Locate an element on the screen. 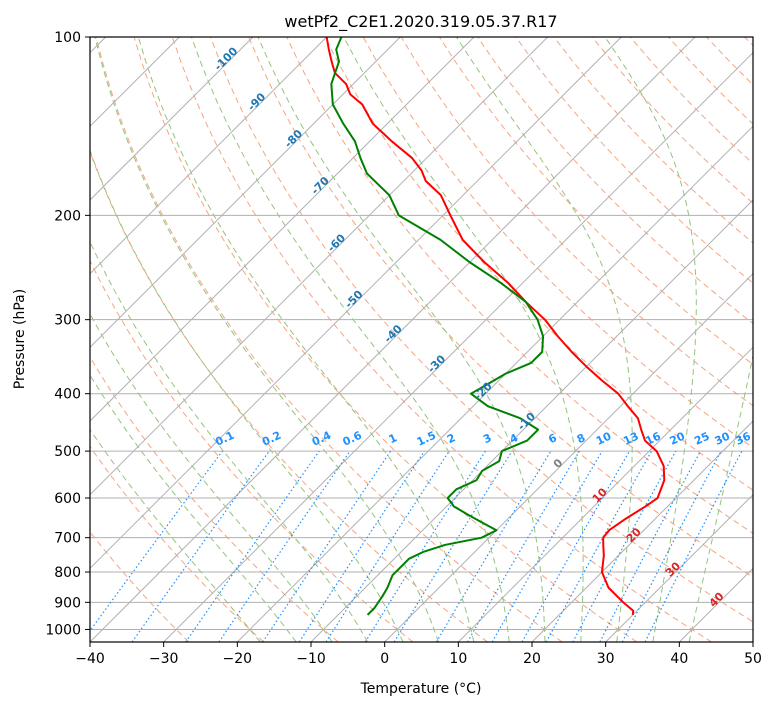 The width and height of the screenshot is (775, 708). x-tick-label: 10 is located at coordinates (458, 659).